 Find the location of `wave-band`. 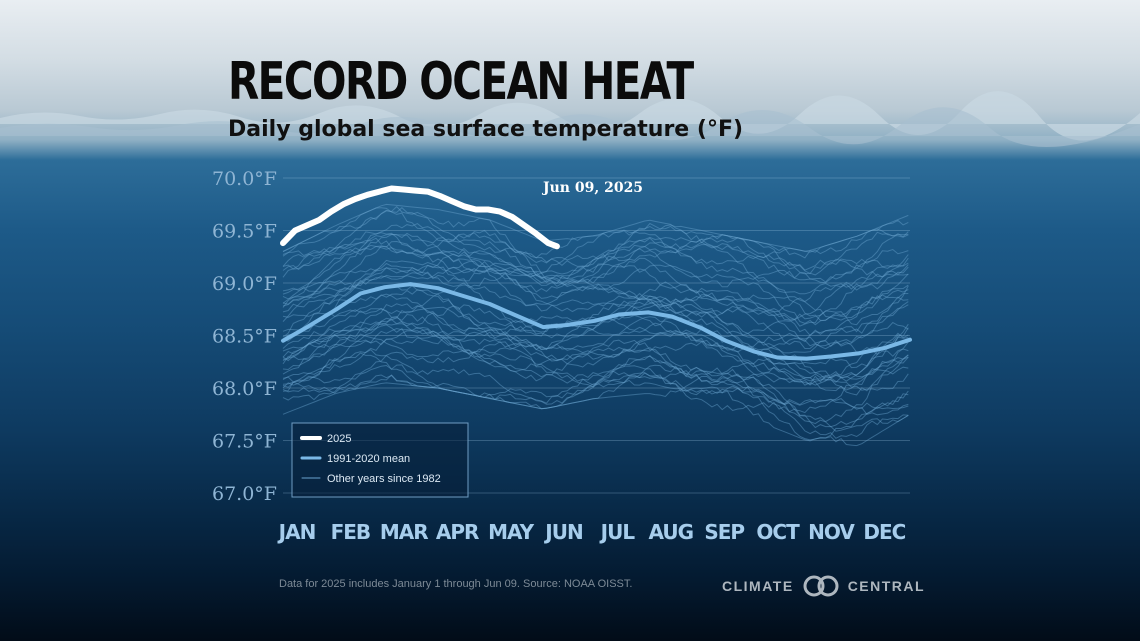

wave-band is located at coordinates (570, 119).